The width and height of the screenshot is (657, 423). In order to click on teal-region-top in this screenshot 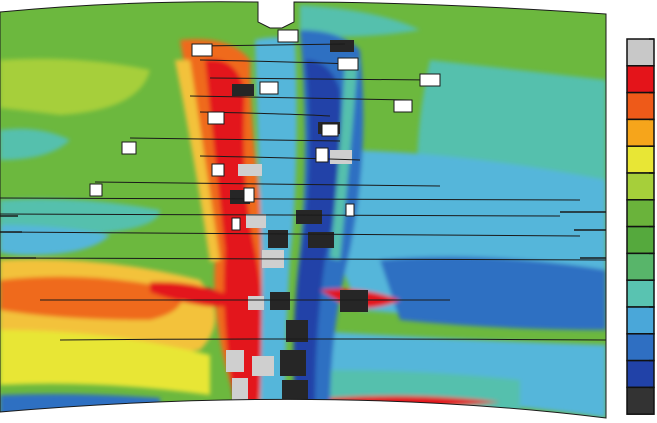, I will do `click(360, 21)`.